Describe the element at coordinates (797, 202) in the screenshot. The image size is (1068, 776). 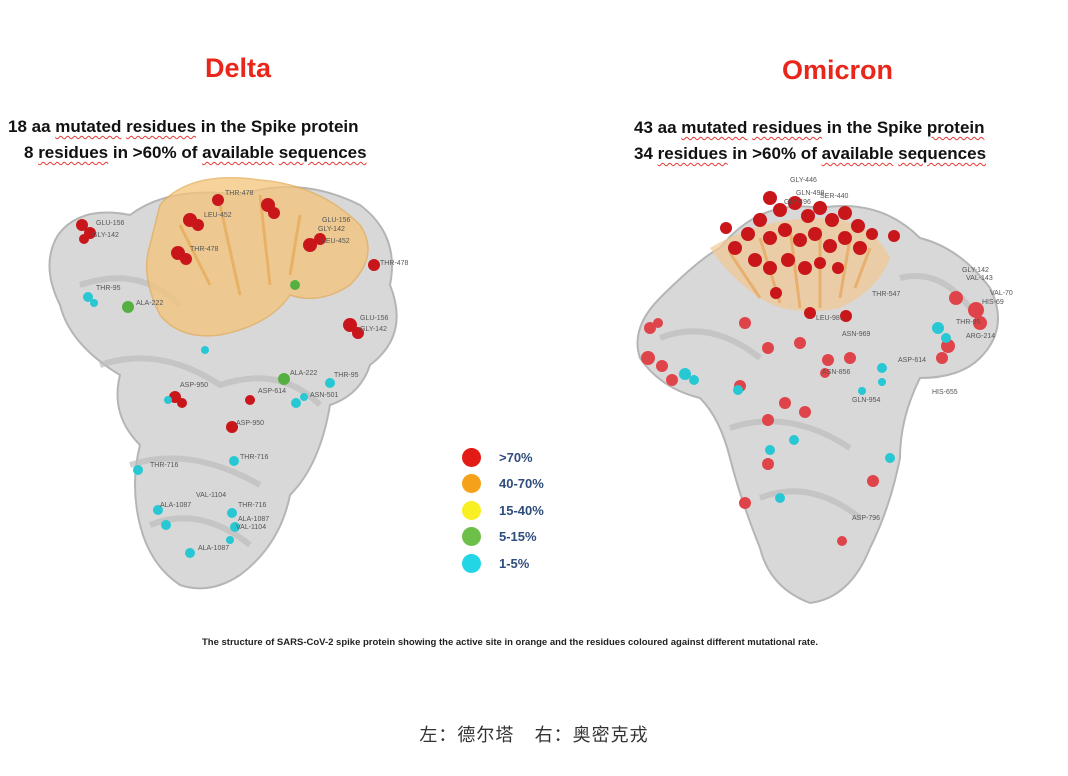
I see `svg-text: GLY-496` at that location.